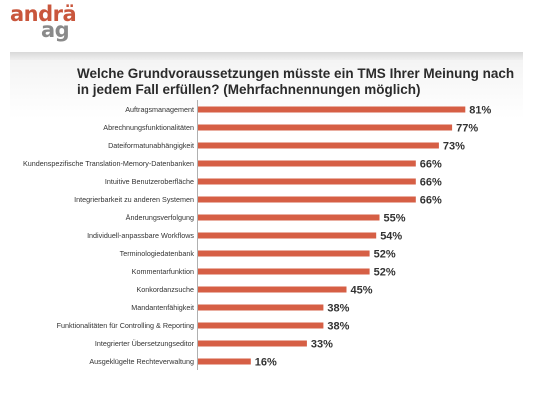 This screenshot has width=533, height=400. Describe the element at coordinates (141, 361) in the screenshot. I see `category-label: Ausgeklügelte Rechteverwaltung` at that location.